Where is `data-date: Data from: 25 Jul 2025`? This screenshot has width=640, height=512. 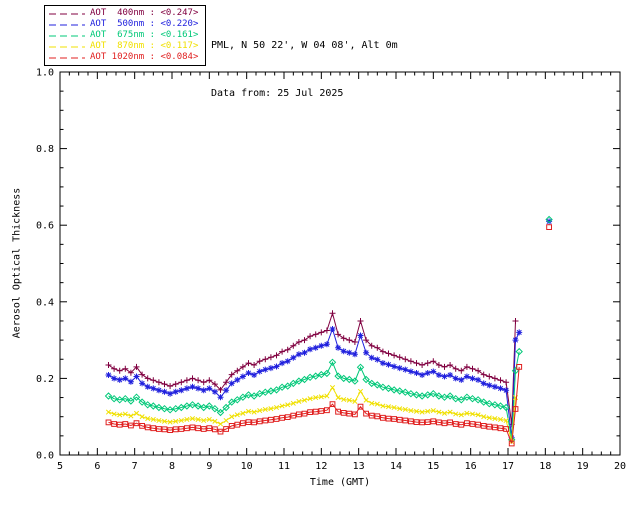 data-date: Data from: 25 Jul 2025 is located at coordinates (277, 93).